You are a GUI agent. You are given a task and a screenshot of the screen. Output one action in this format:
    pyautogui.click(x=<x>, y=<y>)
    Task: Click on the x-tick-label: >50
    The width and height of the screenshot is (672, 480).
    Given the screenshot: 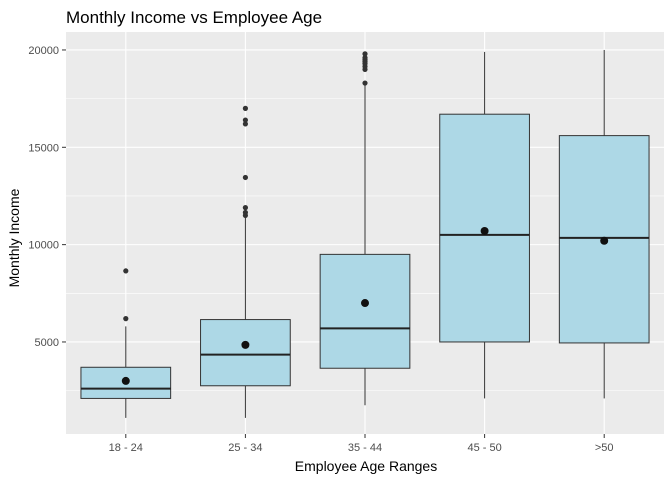 What is the action you would take?
    pyautogui.click(x=604, y=448)
    